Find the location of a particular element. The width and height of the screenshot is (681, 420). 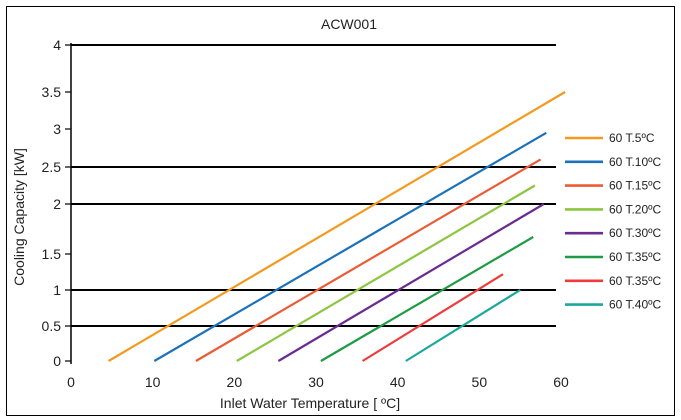

legend-label: 60 T.30ºC is located at coordinates (635, 233).